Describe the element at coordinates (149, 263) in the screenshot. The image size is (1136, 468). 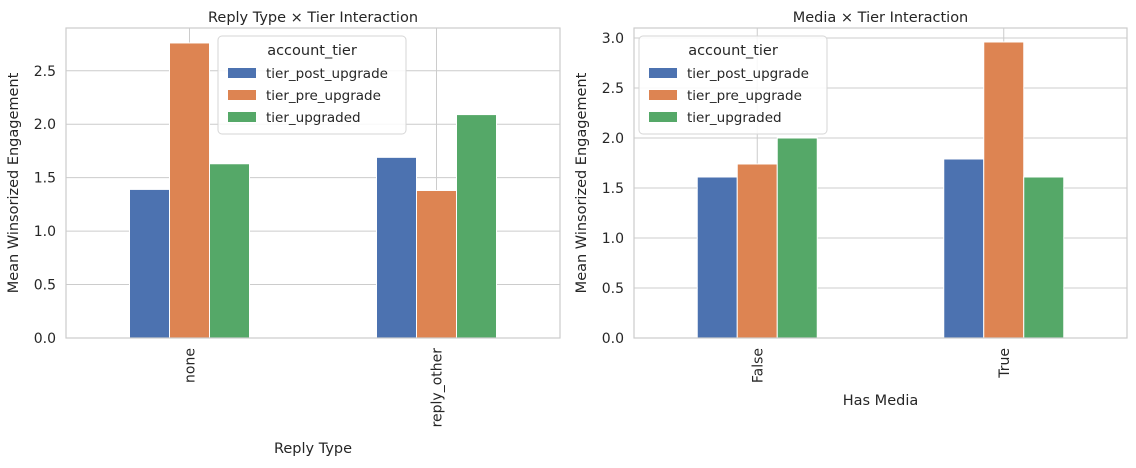
I see `bar-tier_post_upgrade-none` at that location.